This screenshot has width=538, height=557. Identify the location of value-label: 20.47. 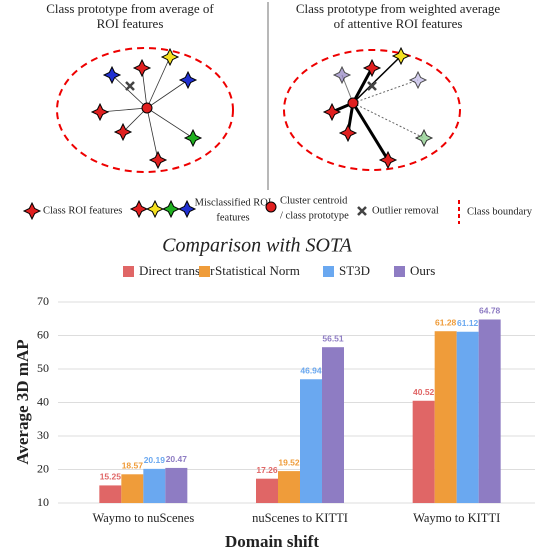
(177, 459).